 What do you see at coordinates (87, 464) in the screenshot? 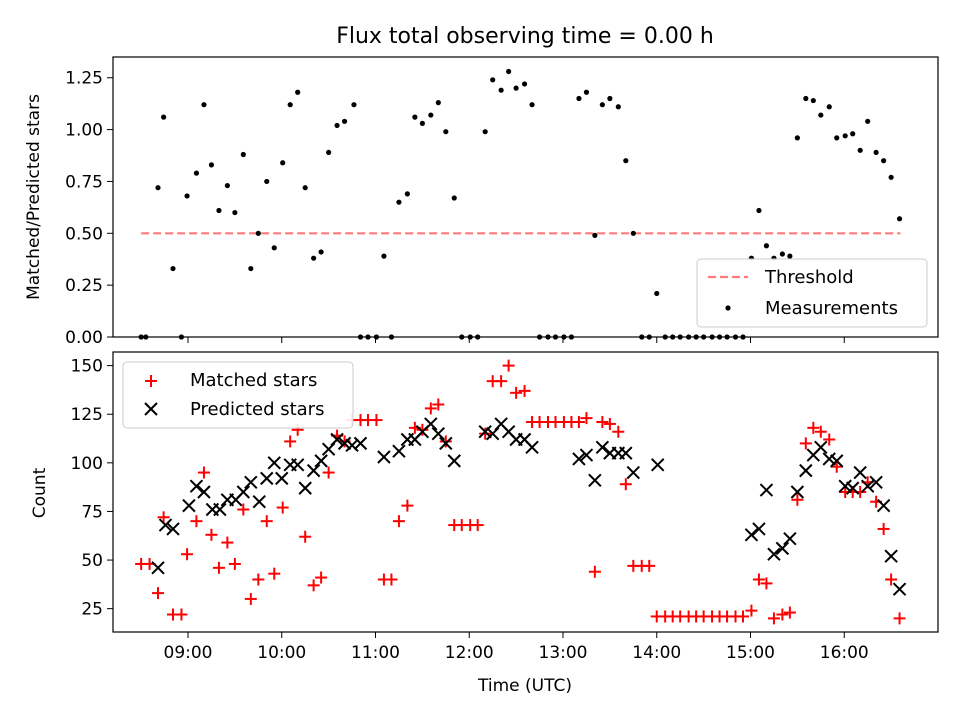
I see `bottom-y-tick-label: 100` at bounding box center [87, 464].